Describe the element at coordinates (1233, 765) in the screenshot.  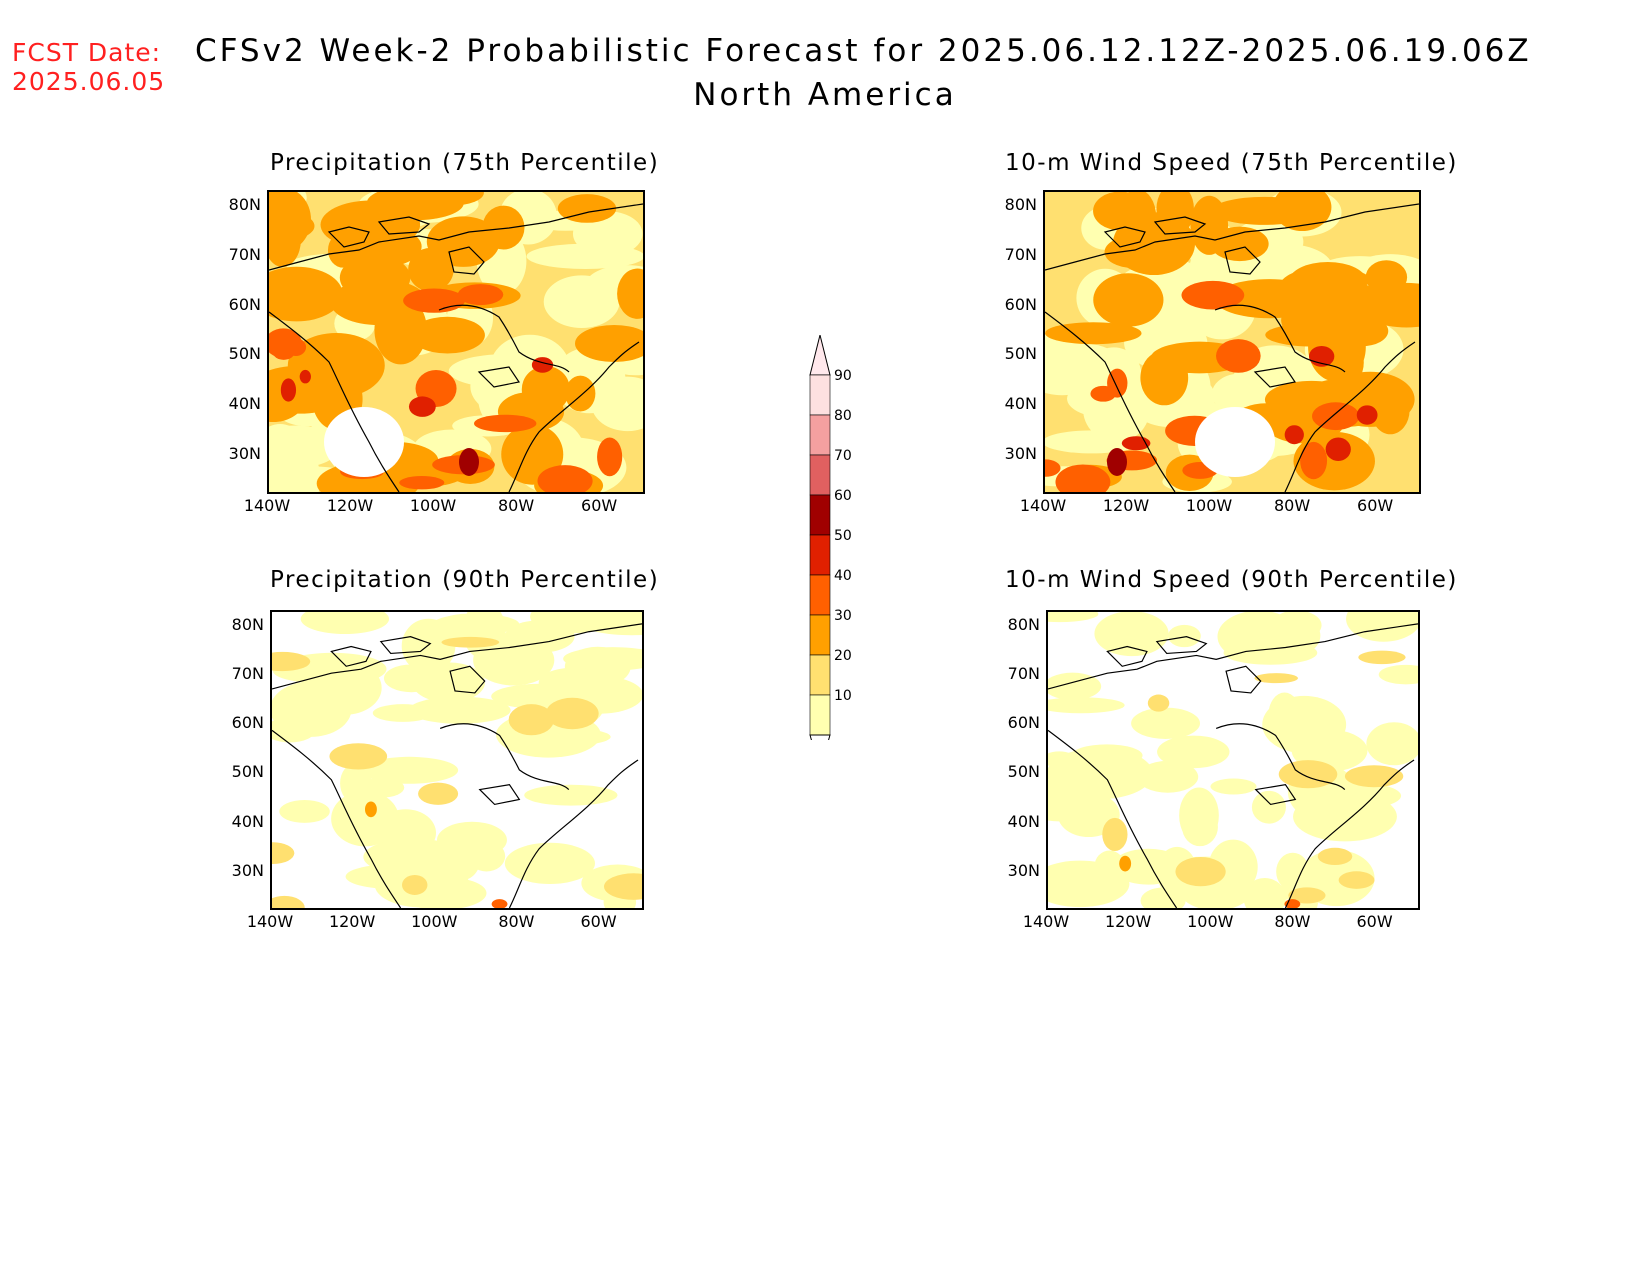
I see `coastline` at that location.